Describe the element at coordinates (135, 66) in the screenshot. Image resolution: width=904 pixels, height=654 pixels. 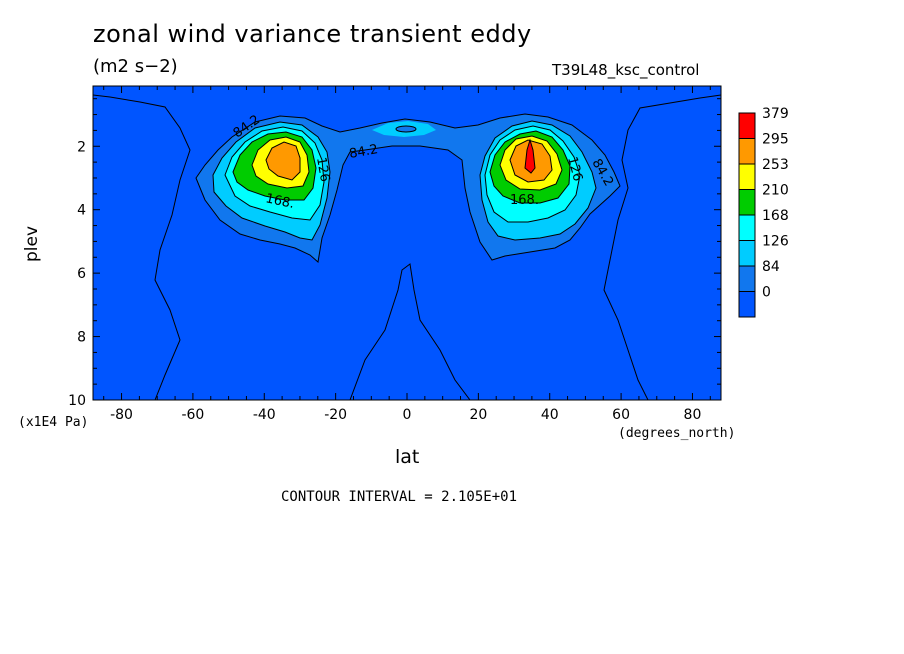
I see `chart-units: (m2 s−2)` at that location.